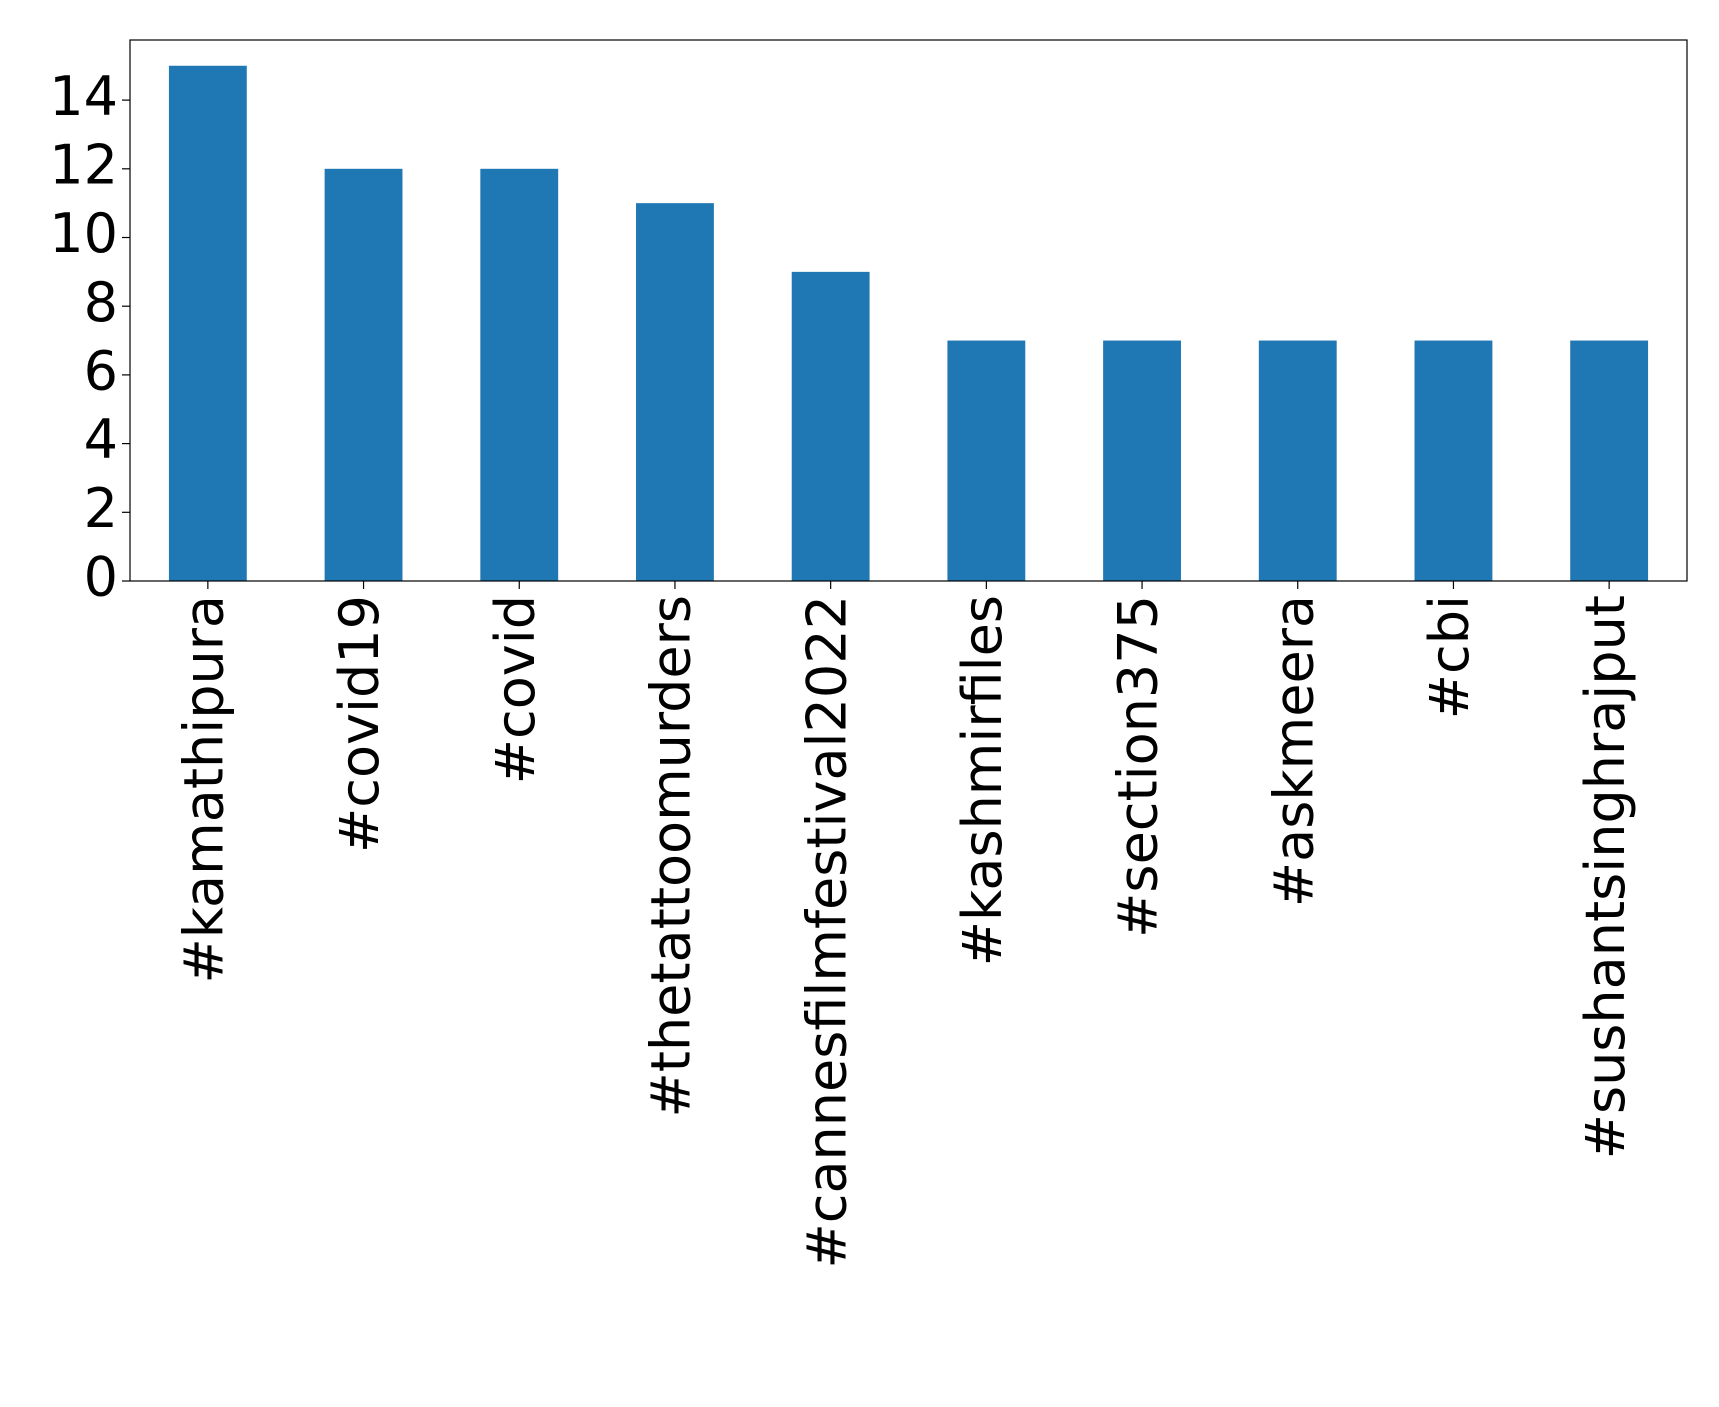 The width and height of the screenshot is (1719, 1407). Describe the element at coordinates (515, 689) in the screenshot. I see `x-tick-label: #covid` at that location.